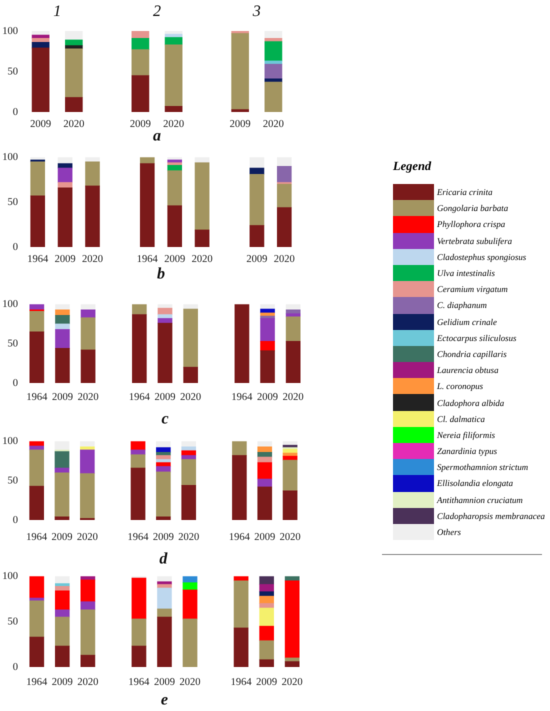 The height and width of the screenshot is (711, 550). Describe the element at coordinates (474, 241) in the screenshot. I see `legend-label: Vertebrata subulifera` at that location.